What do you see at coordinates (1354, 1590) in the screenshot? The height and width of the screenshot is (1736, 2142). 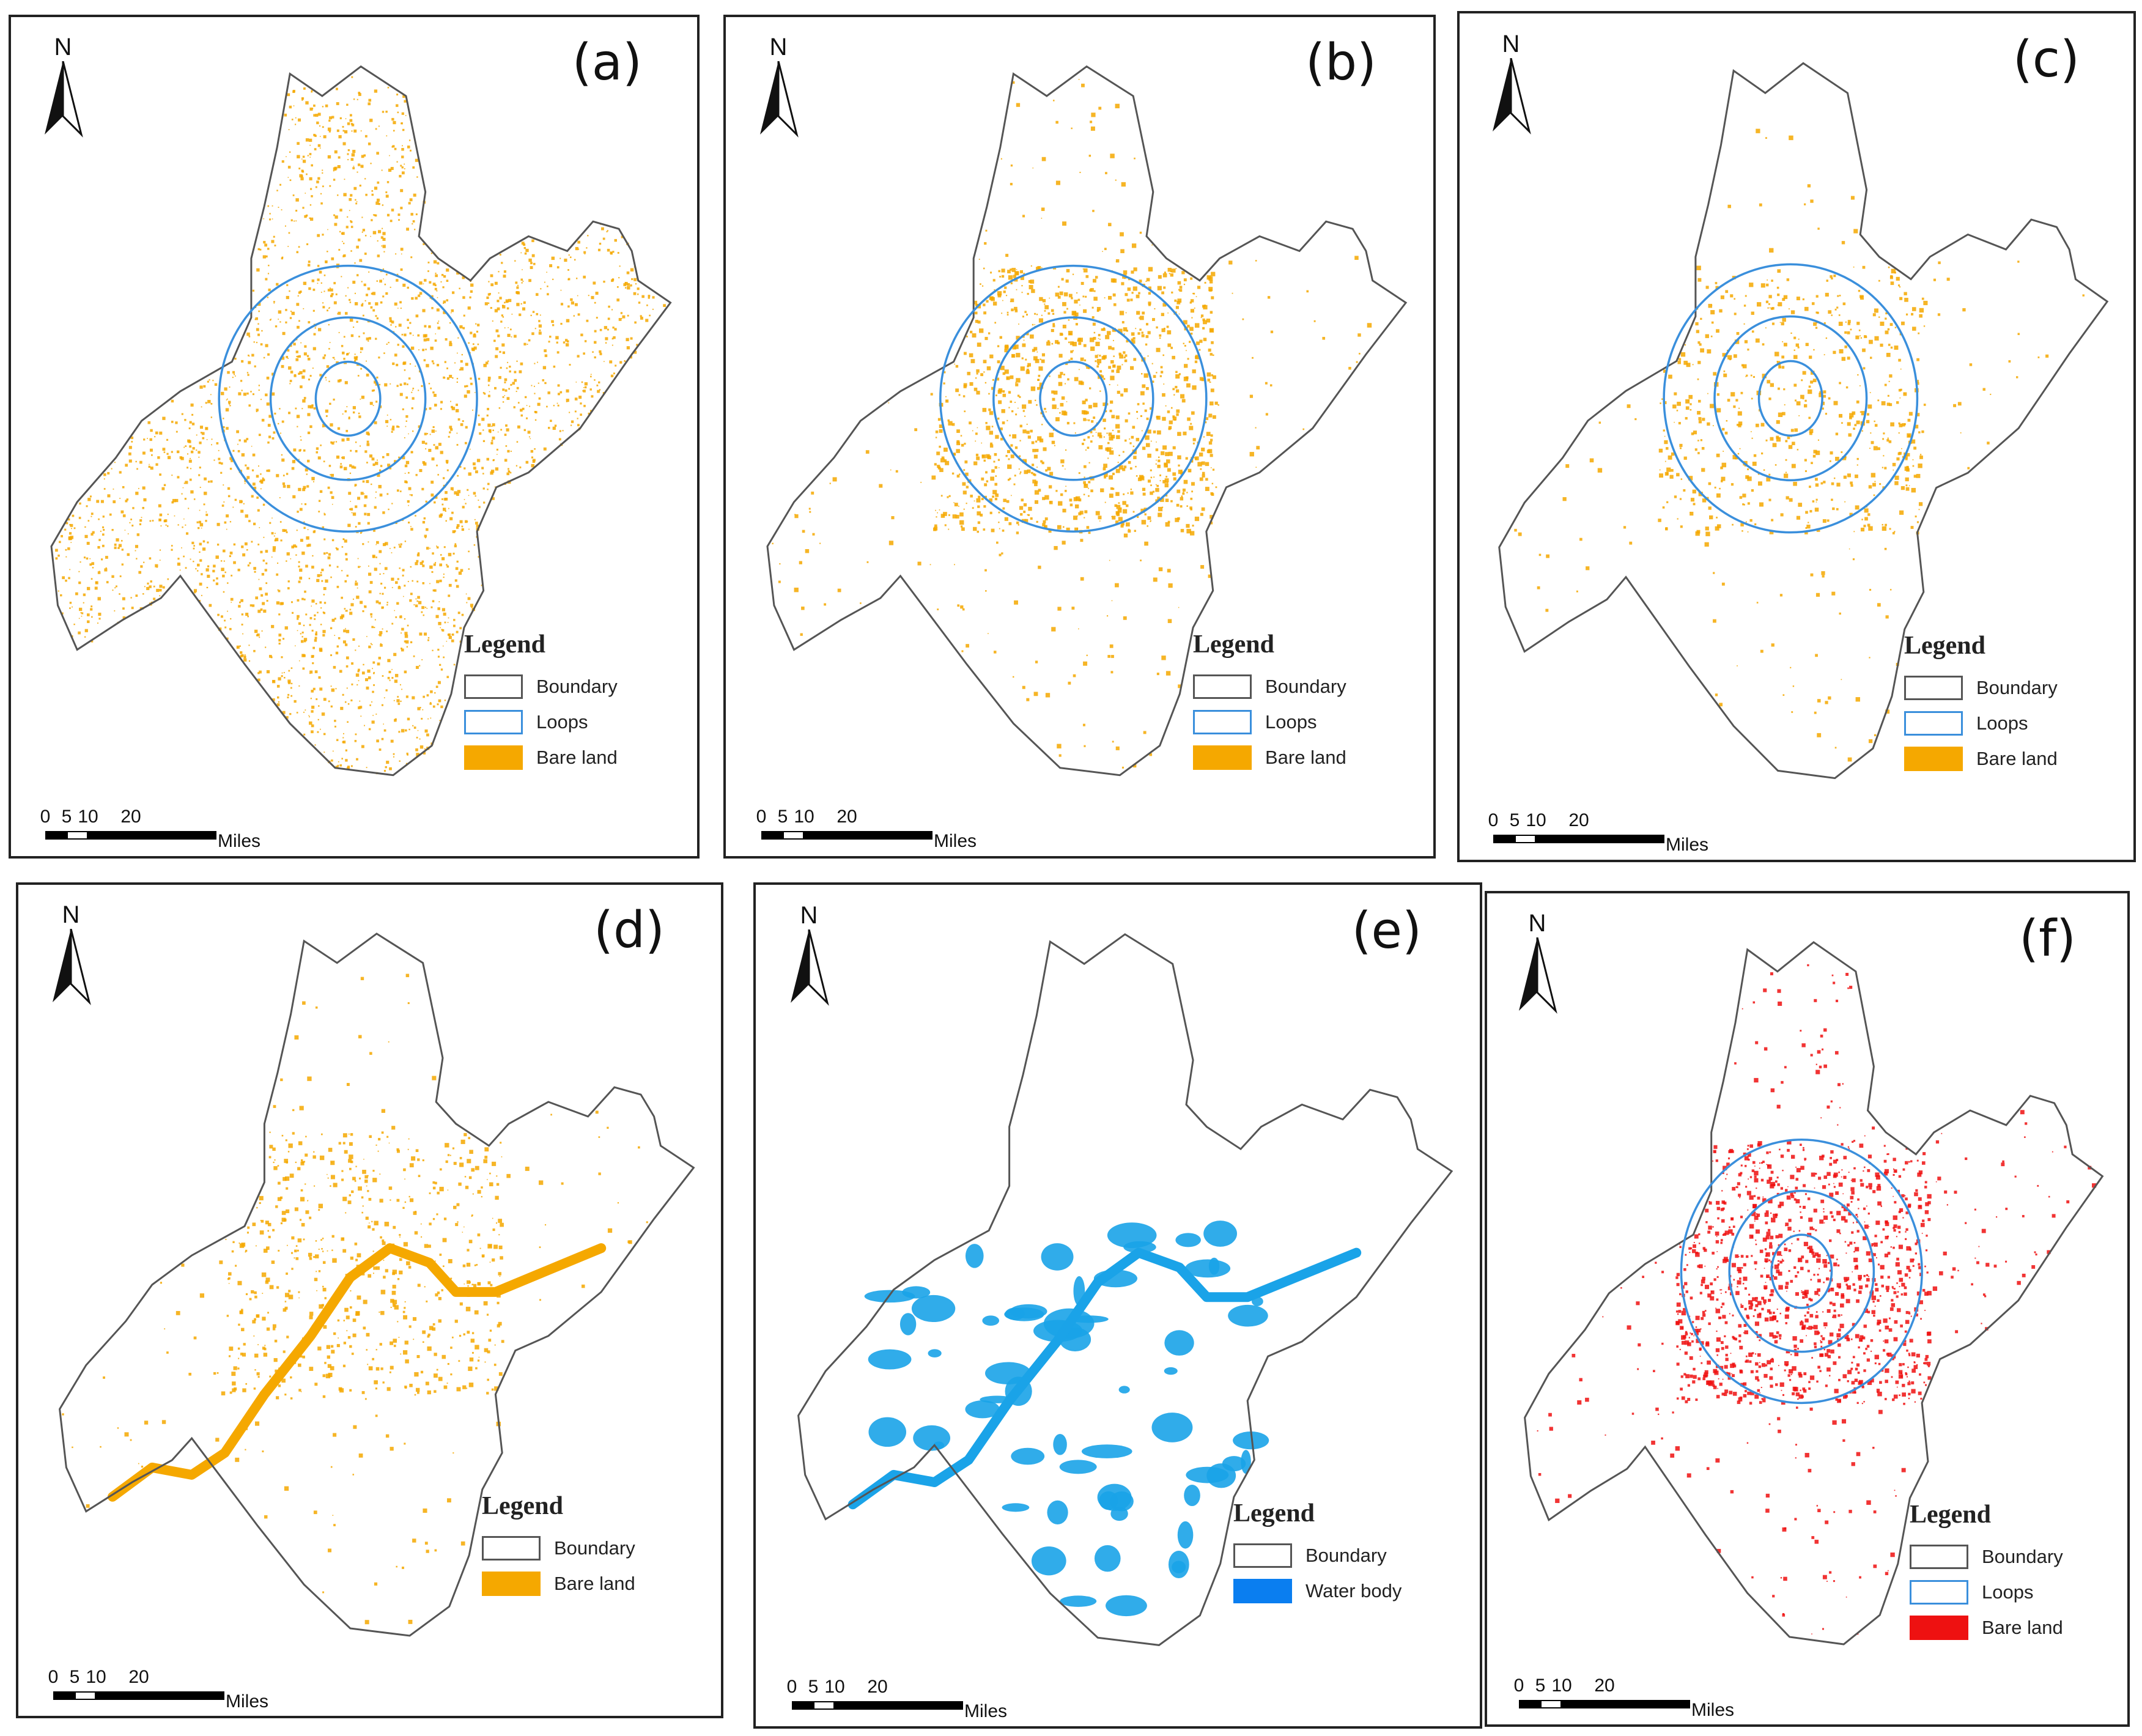 I see `legend-label: Water body` at bounding box center [1354, 1590].